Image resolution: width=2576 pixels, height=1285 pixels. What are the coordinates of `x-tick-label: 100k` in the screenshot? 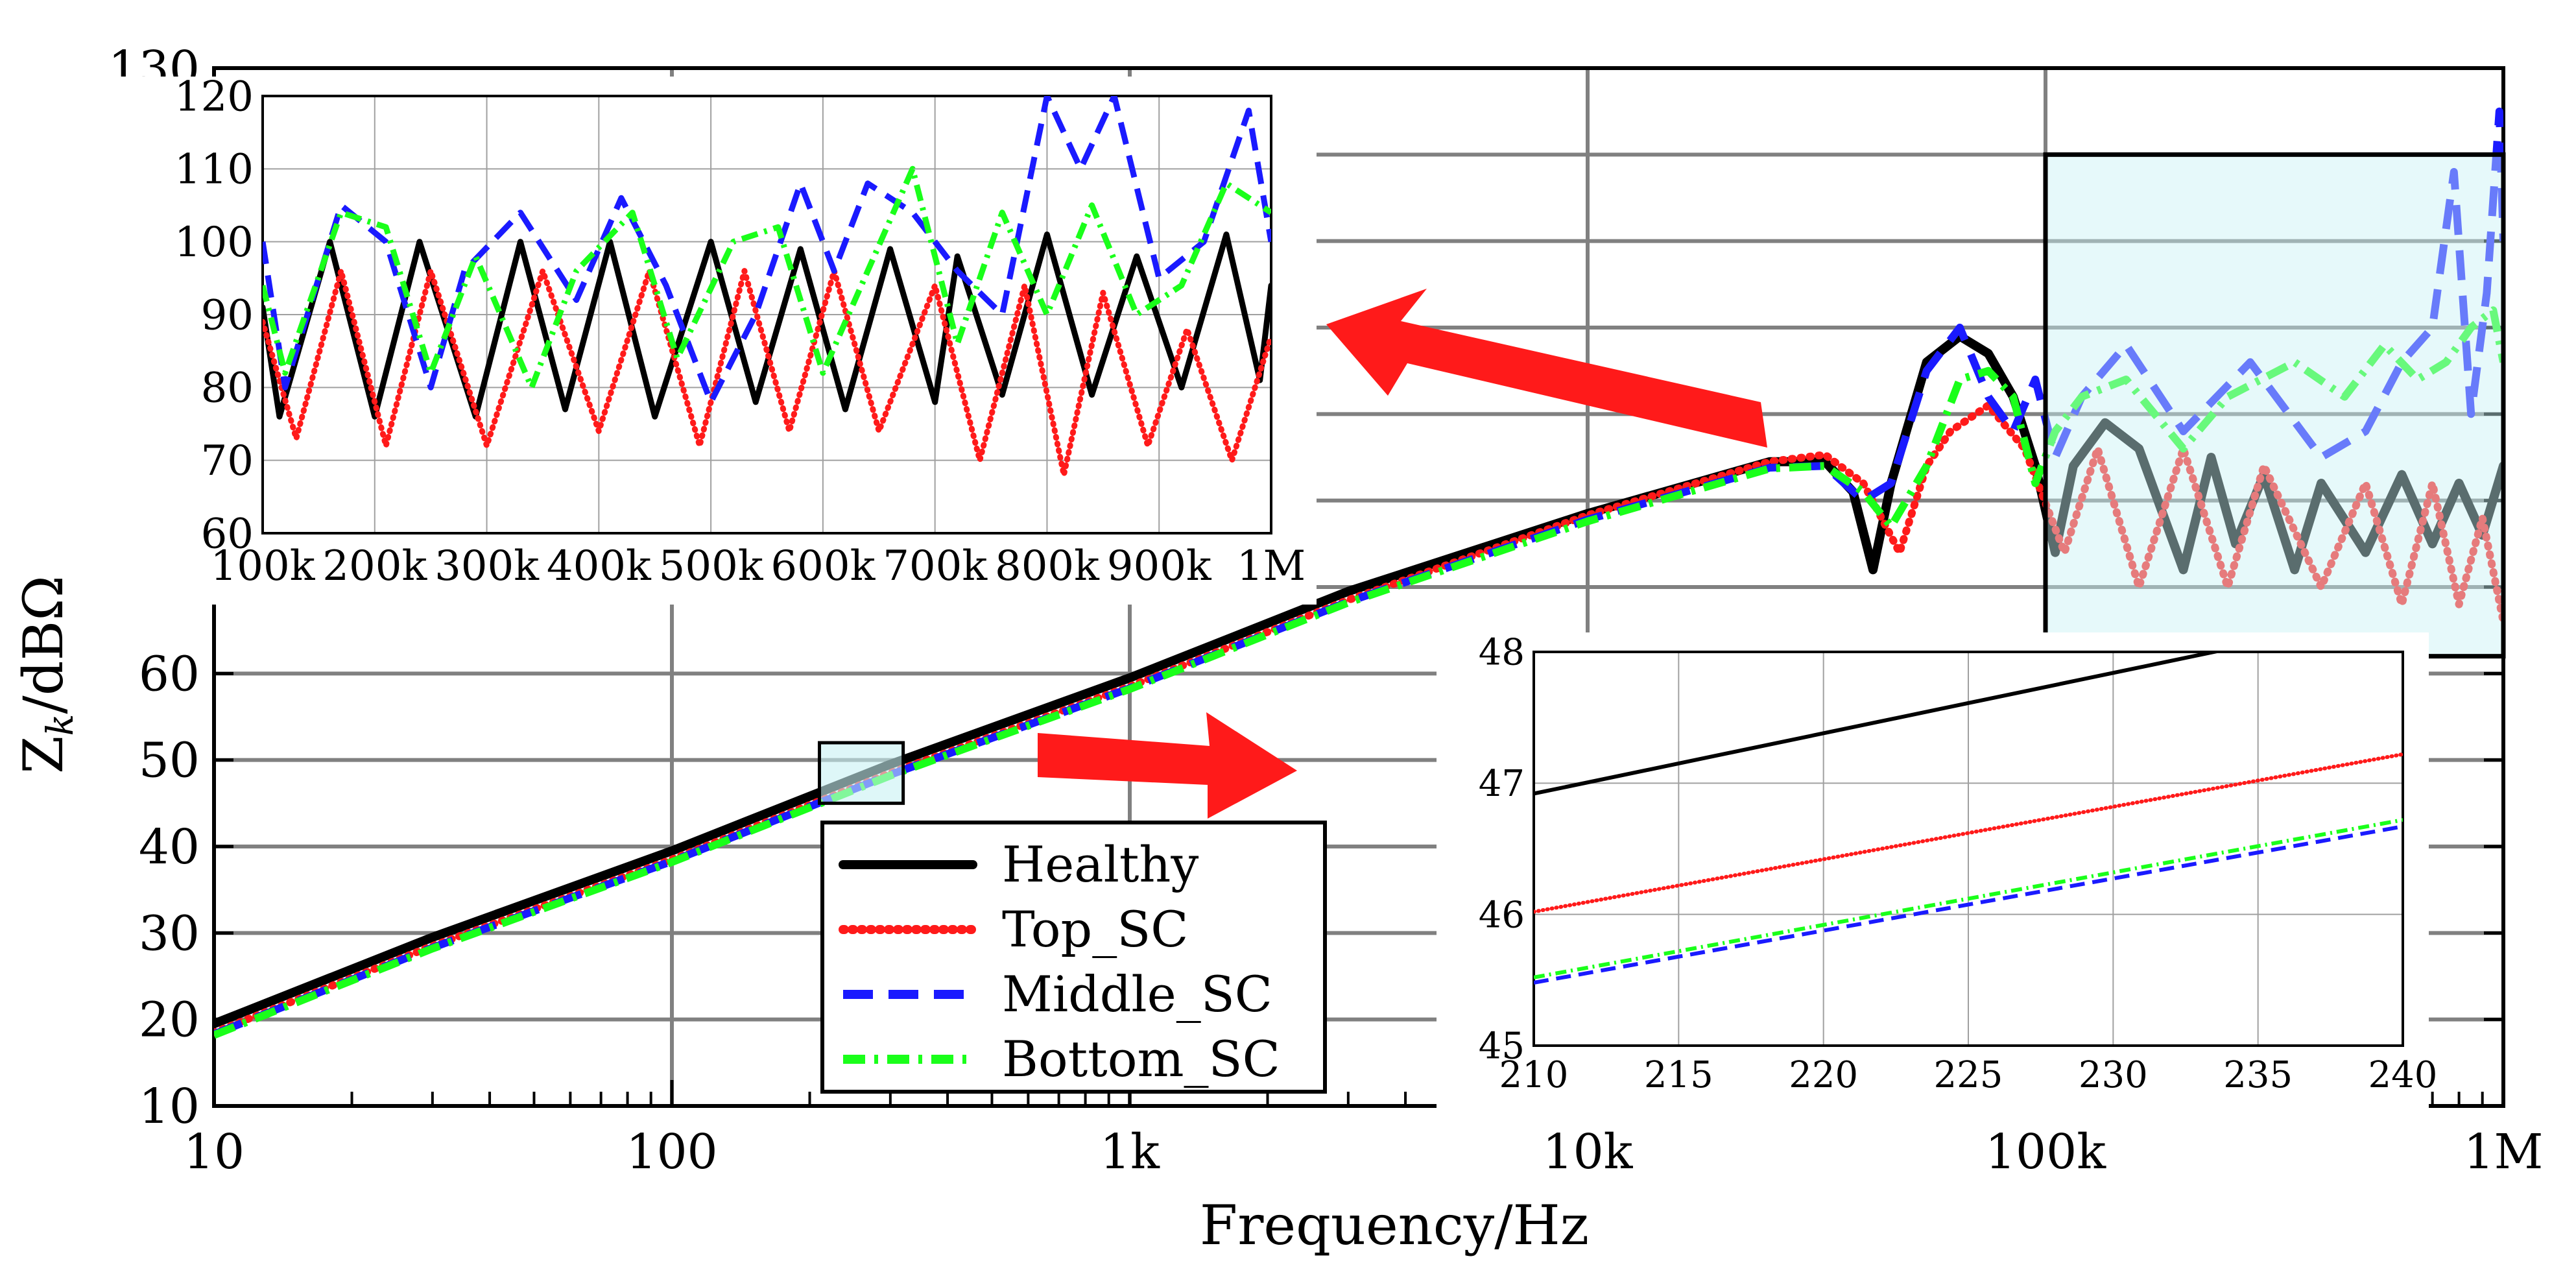 It's located at (2045, 1152).